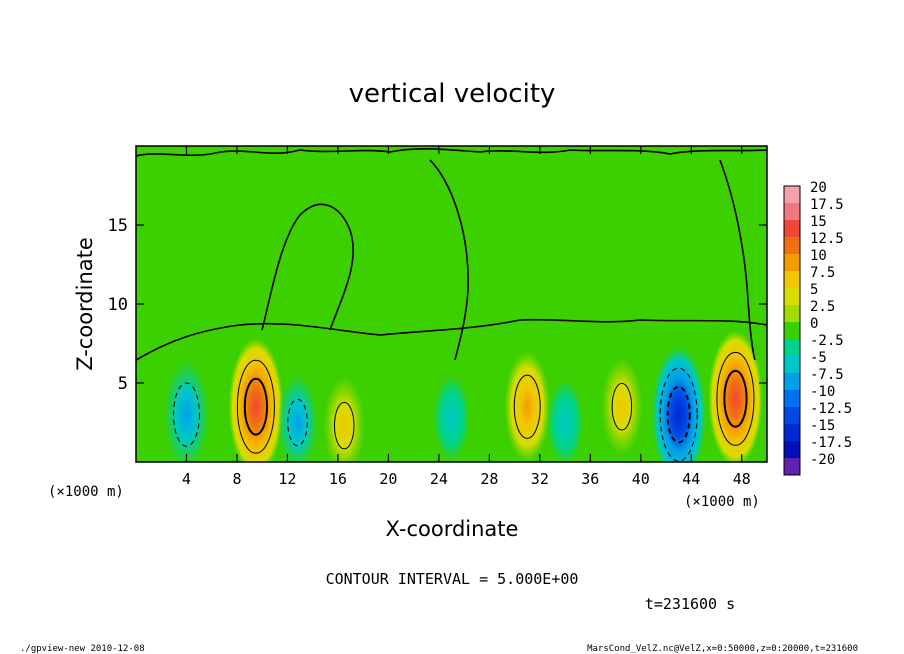 This screenshot has width=904, height=654. I want to click on chart-title: vertical velocity, so click(452, 94).